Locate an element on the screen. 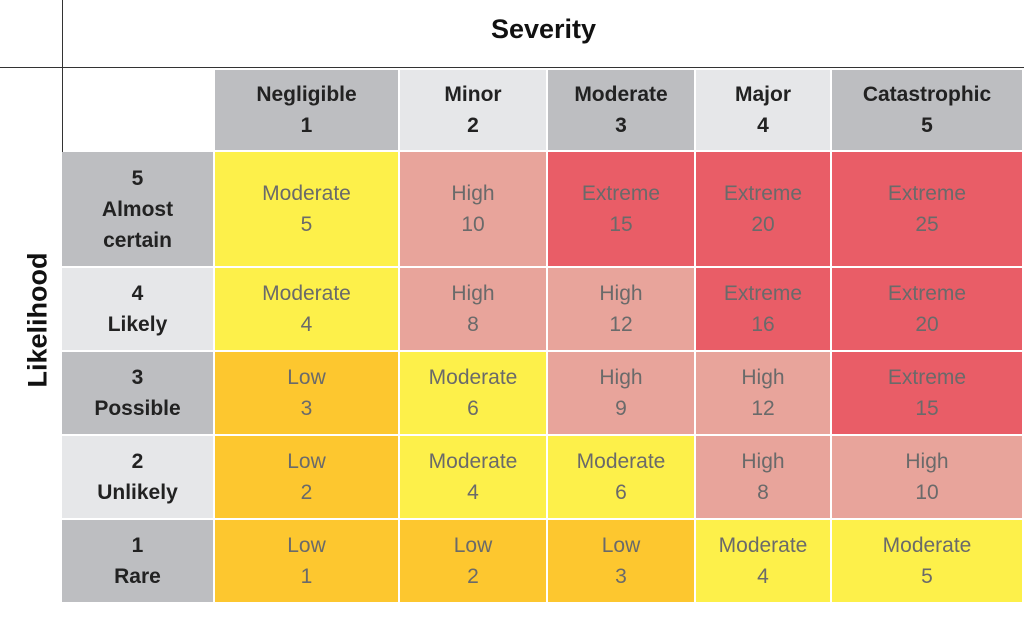 Image resolution: width=1024 pixels, height=635 pixels. column-number: 5 is located at coordinates (927, 125).